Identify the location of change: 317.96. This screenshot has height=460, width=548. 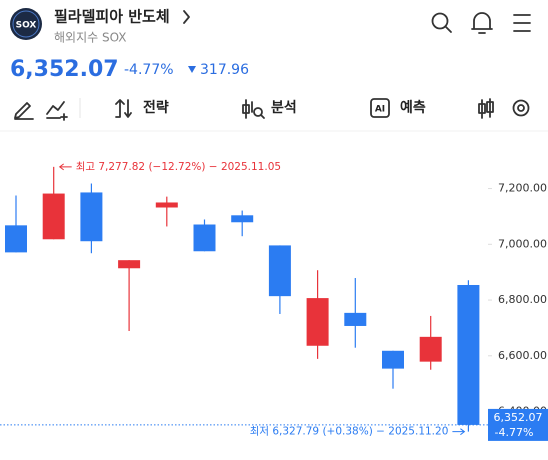
(224, 70).